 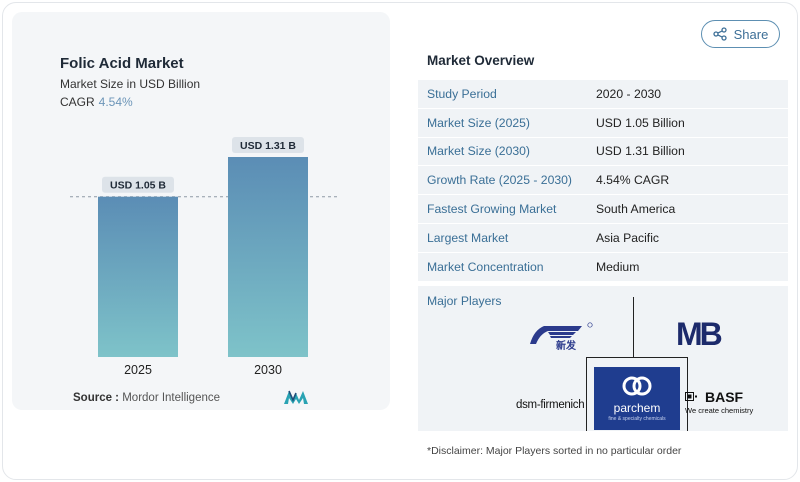 What do you see at coordinates (502, 180) in the screenshot?
I see `overview-label: Growth Rate (2025 - 2030)` at bounding box center [502, 180].